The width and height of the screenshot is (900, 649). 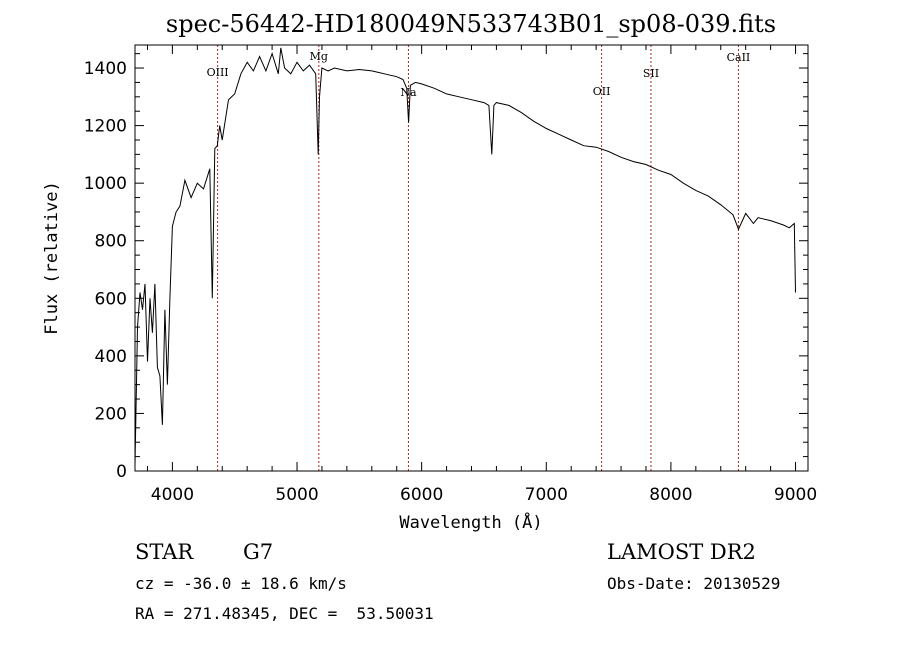 What do you see at coordinates (296, 495) in the screenshot?
I see `x-tick-label: 5000` at bounding box center [296, 495].